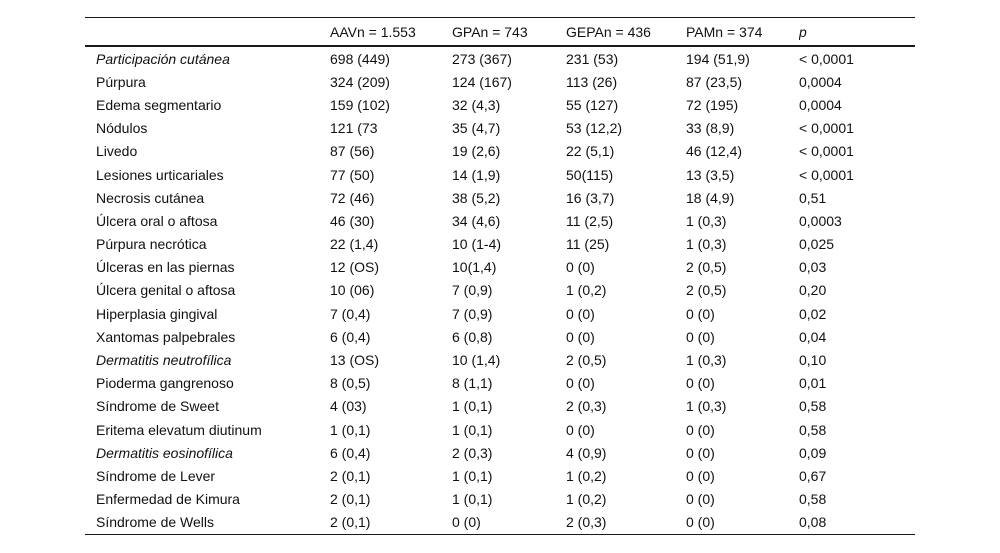 Image resolution: width=1000 pixels, height=553 pixels. What do you see at coordinates (352, 290) in the screenshot?
I see `value-cell-aav: 10 (06)` at bounding box center [352, 290].